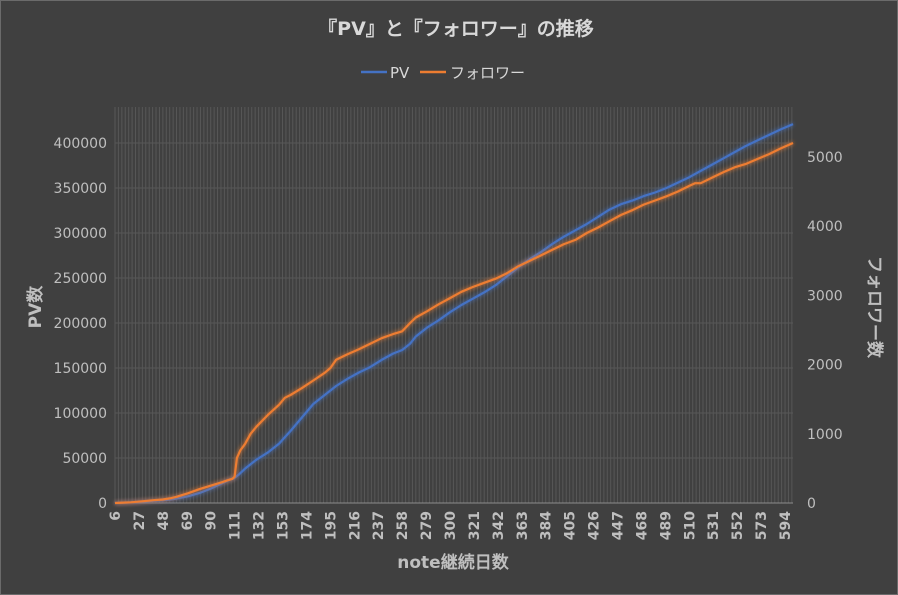 The image size is (898, 595). What do you see at coordinates (102, 504) in the screenshot?
I see `y-tick-label: 0` at bounding box center [102, 504].